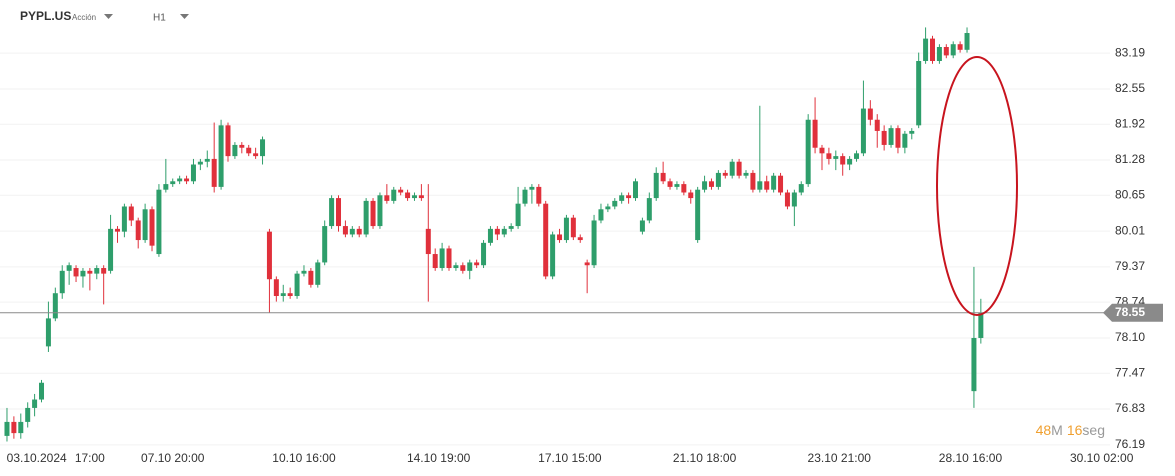 The width and height of the screenshot is (1175, 476). I want to click on highlight-ellipse, so click(977, 186).